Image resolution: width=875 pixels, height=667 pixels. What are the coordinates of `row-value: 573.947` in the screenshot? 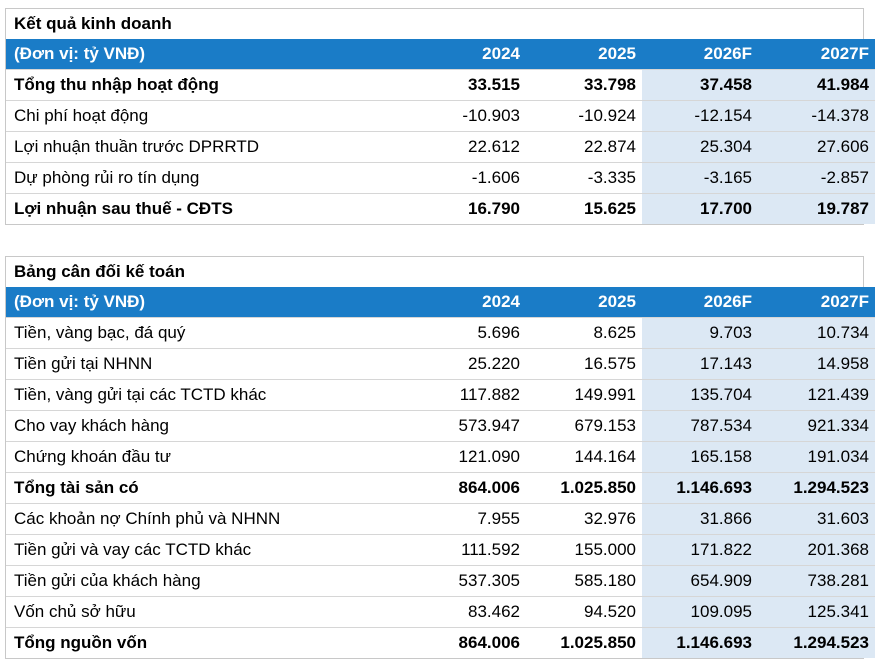 It's located at (467, 426).